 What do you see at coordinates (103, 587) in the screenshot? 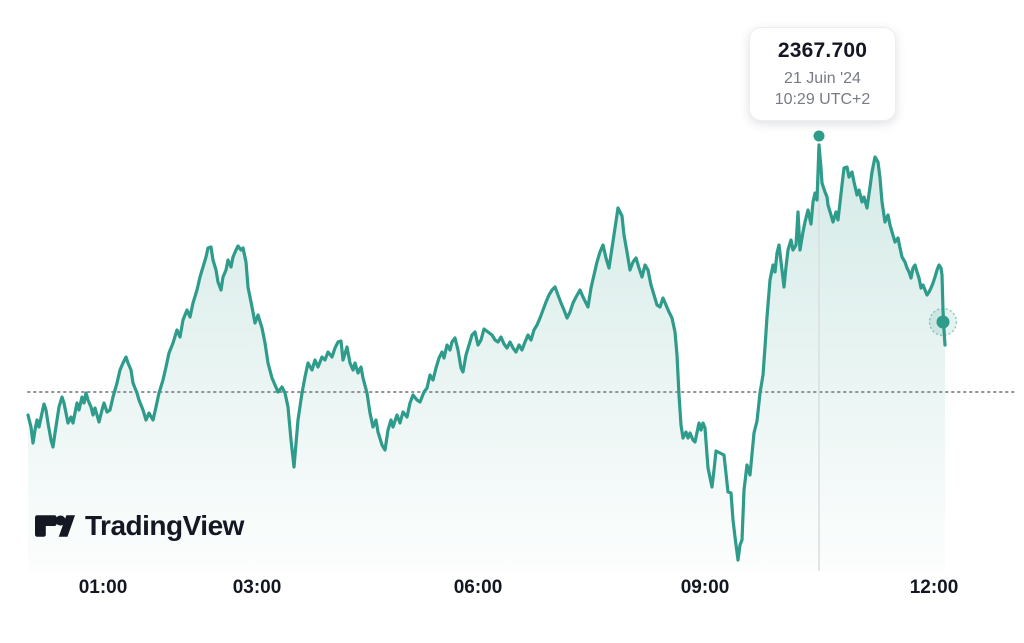
I see `time-axis-label-0100: 01:00` at bounding box center [103, 587].